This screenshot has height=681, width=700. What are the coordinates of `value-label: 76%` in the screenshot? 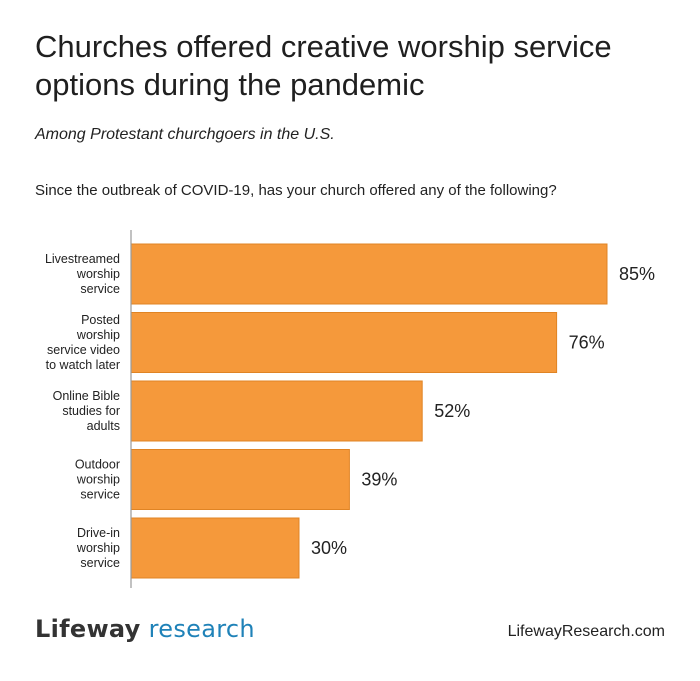 It's located at (587, 343).